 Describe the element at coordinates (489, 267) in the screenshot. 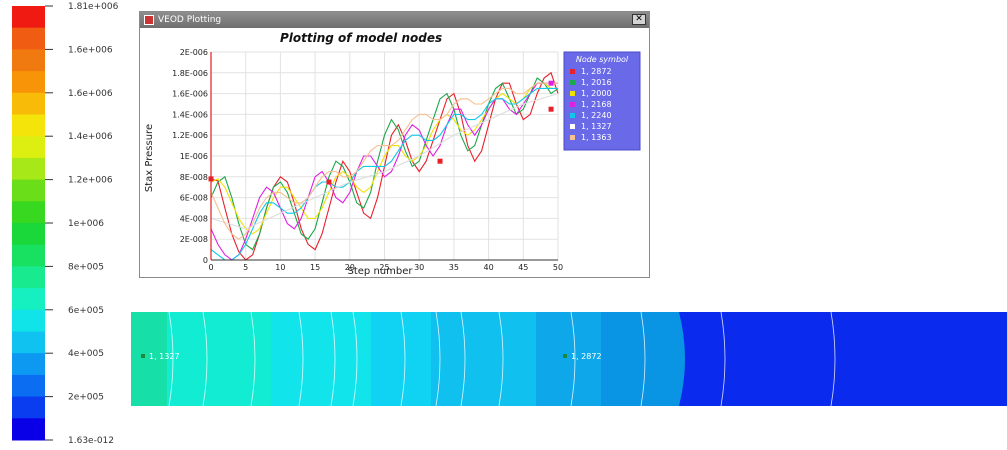

I see `x-tick-label: 40` at that location.